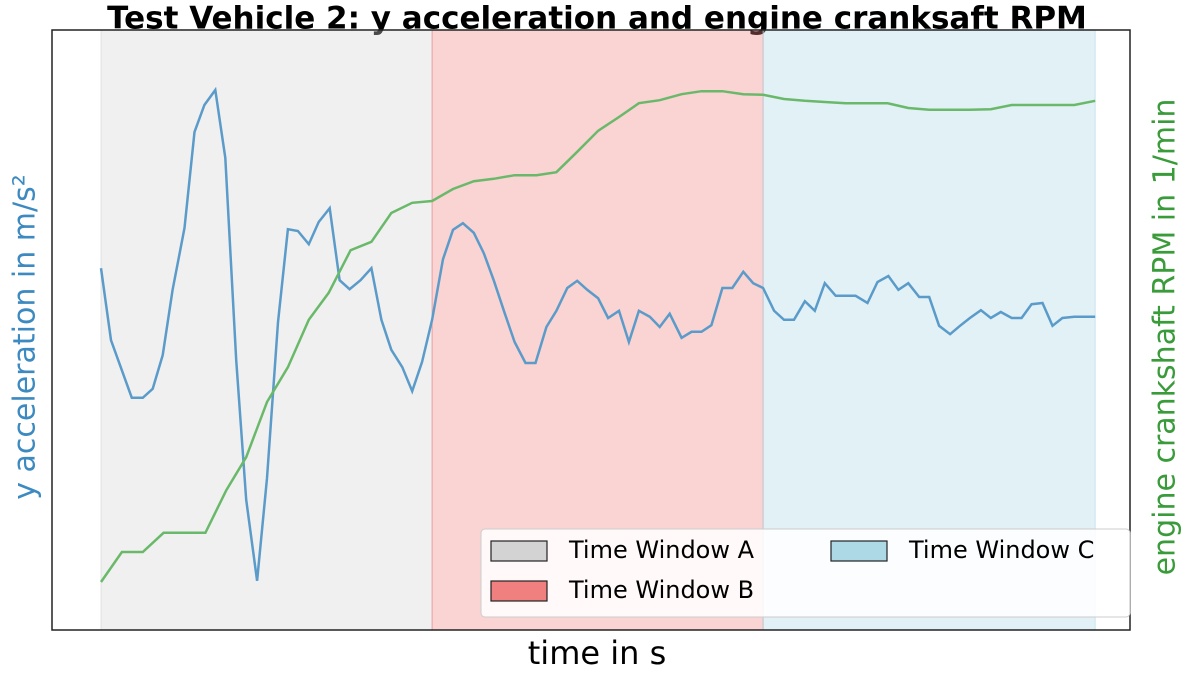 The height and width of the screenshot is (678, 1195). Describe the element at coordinates (661, 550) in the screenshot. I see `legend-label: Time Window A` at that location.